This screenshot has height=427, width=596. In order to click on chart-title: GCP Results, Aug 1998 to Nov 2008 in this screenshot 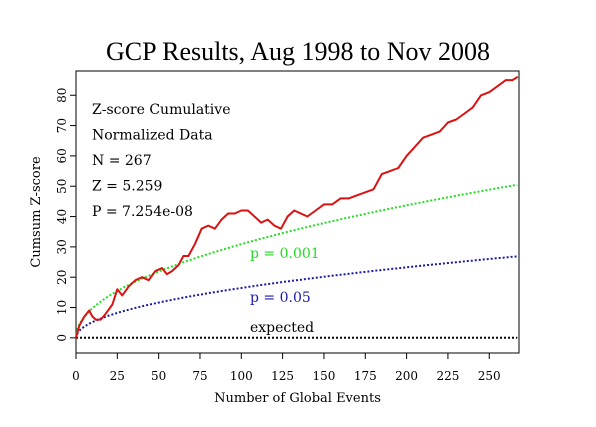, I will do `click(298, 51)`.